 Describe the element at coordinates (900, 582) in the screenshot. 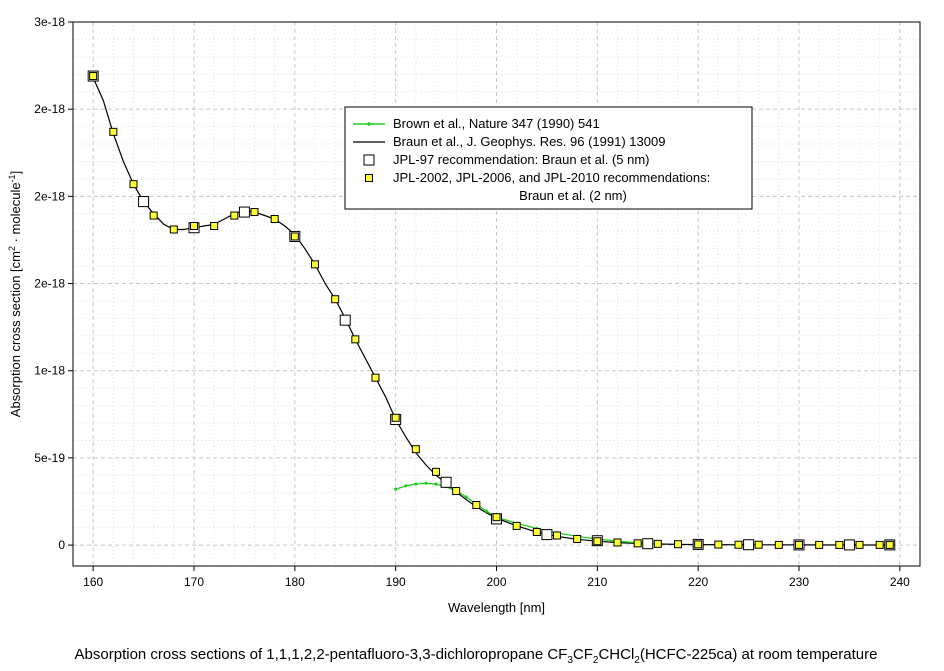

I see `x-tick-label: 240` at that location.